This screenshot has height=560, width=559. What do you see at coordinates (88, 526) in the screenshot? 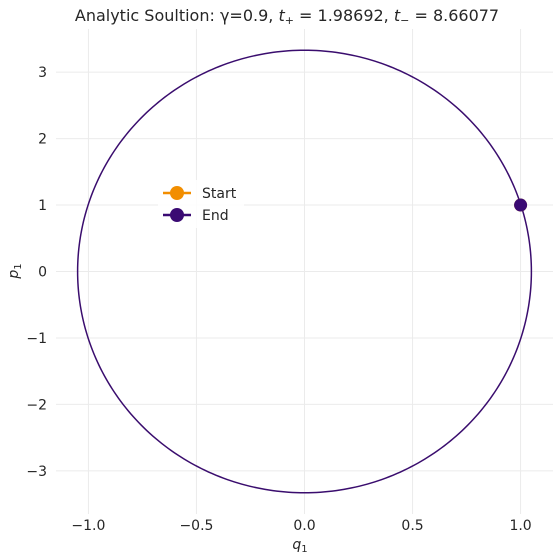
I see `x-tick-label: −1.0` at bounding box center [88, 526].